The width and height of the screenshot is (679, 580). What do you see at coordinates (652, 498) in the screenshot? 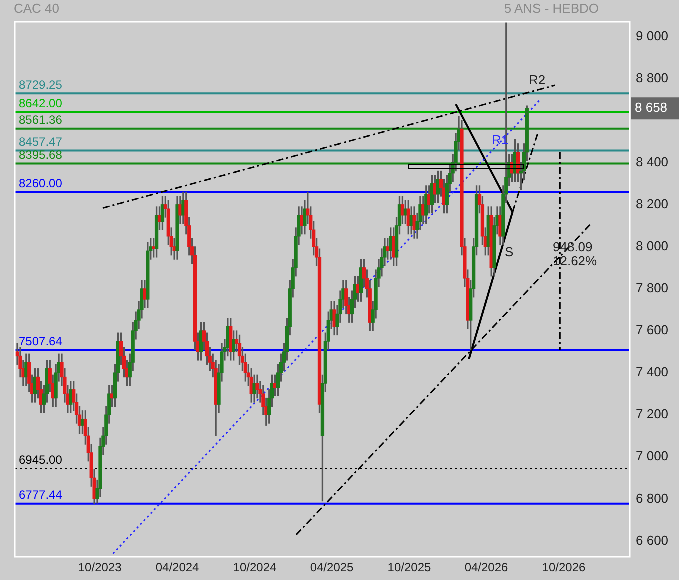
I see `y-tick-label: 6 800` at bounding box center [652, 498].